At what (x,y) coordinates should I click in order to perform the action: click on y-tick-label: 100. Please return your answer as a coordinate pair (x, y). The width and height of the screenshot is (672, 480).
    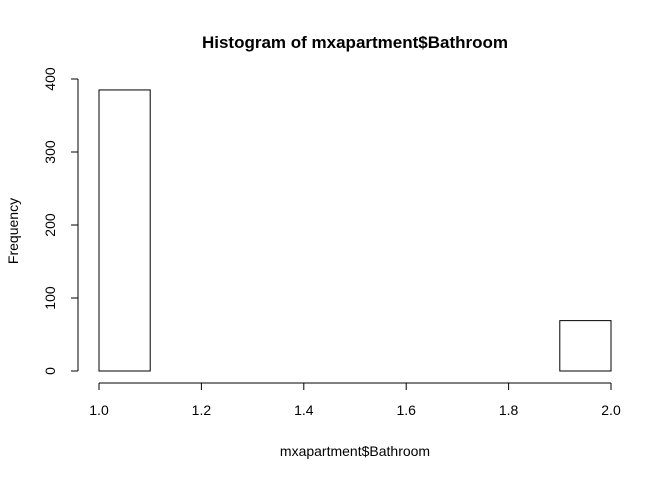
    Looking at the image, I should click on (50, 298).